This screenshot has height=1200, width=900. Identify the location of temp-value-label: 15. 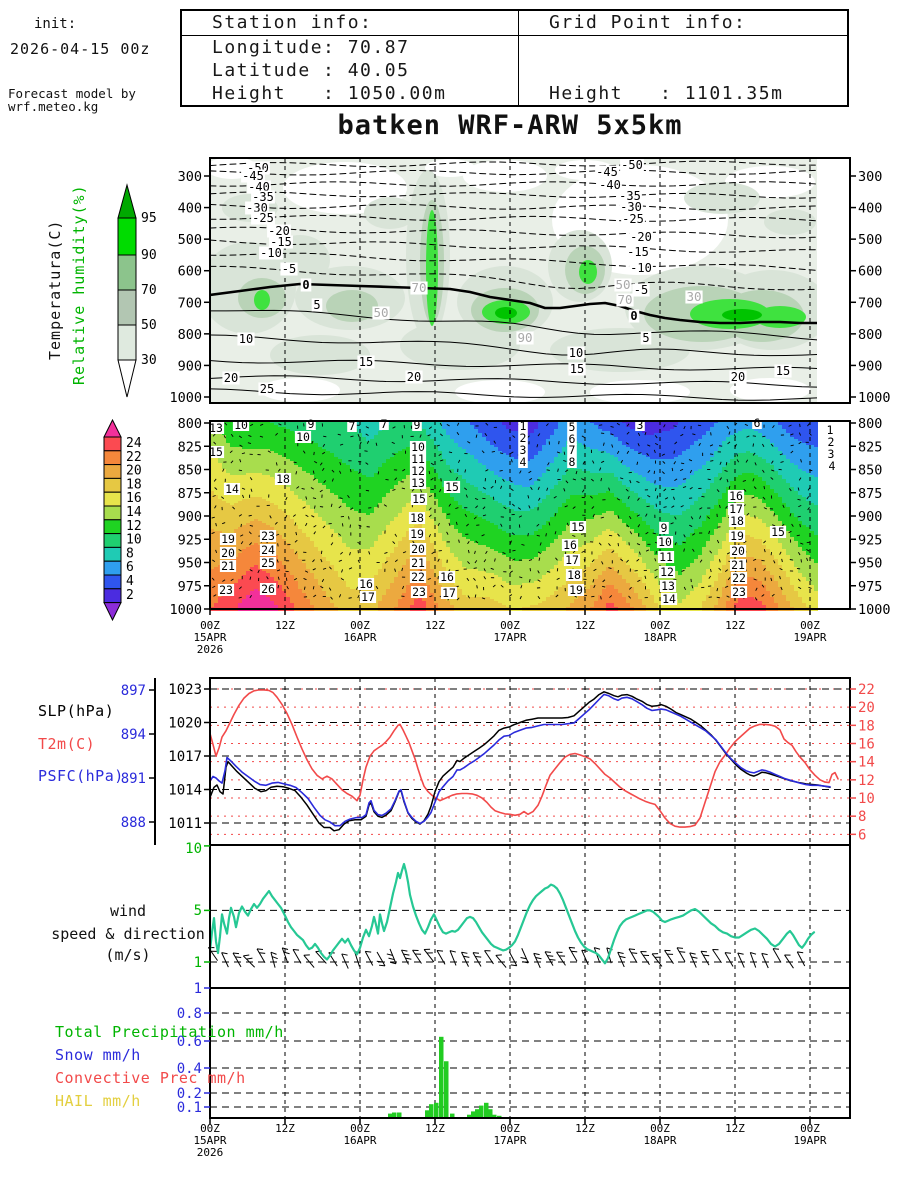
(578, 527).